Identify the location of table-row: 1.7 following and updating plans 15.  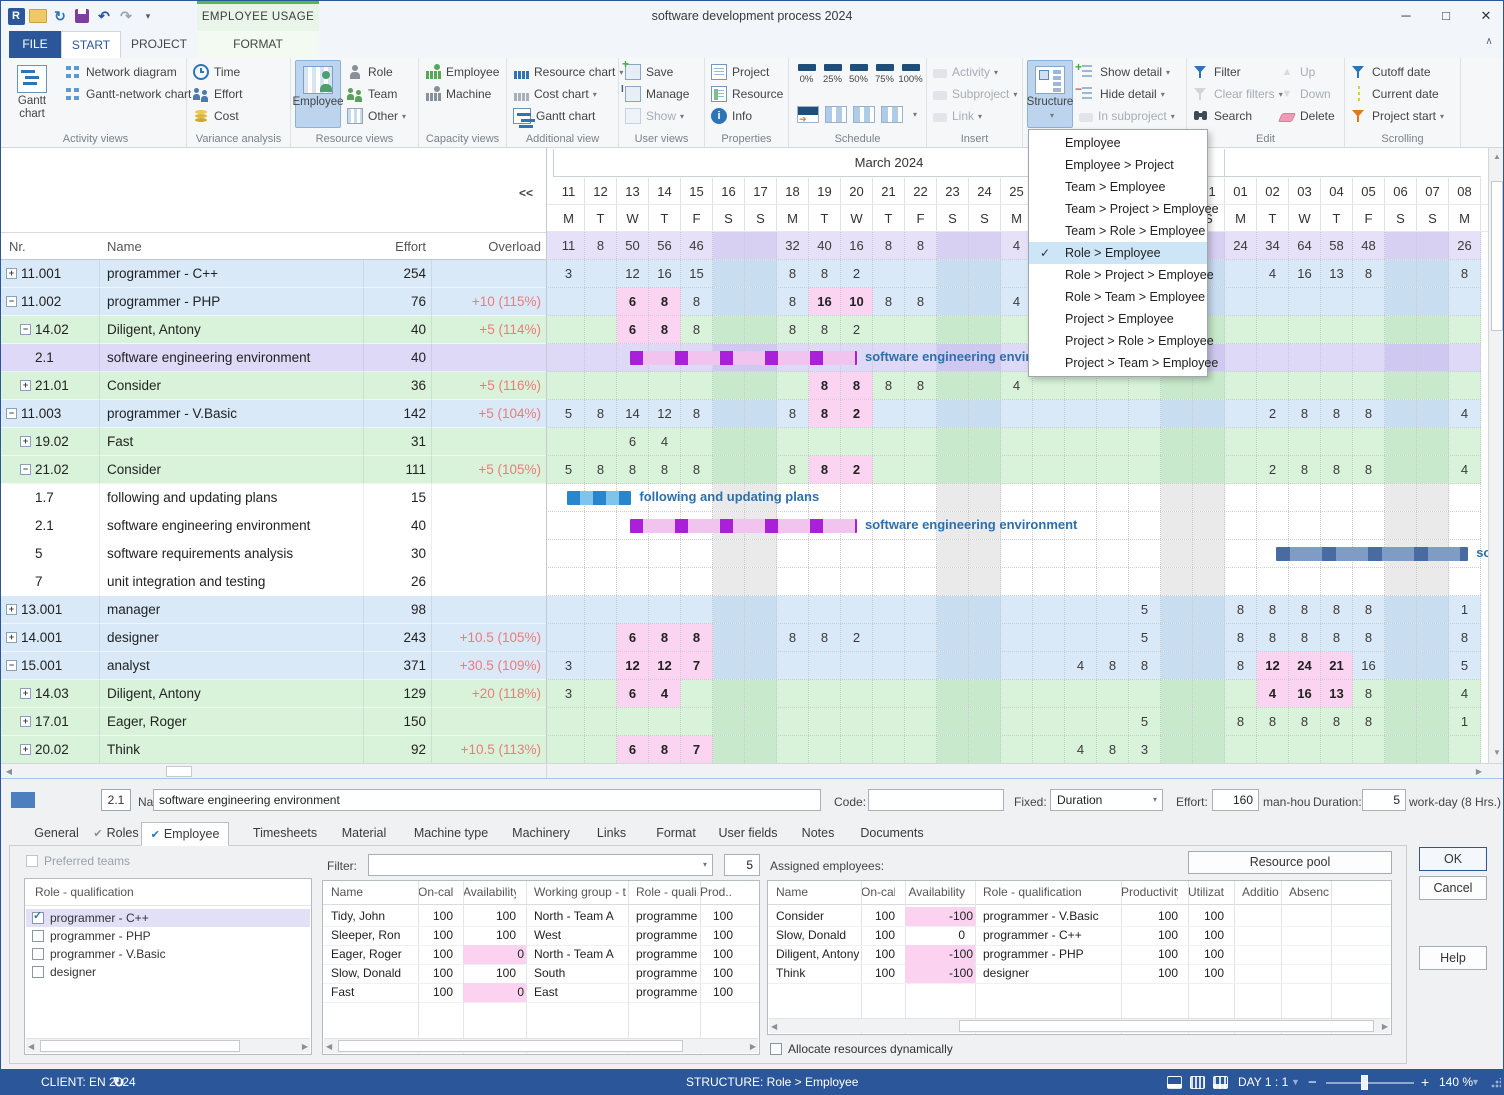
(273, 498).